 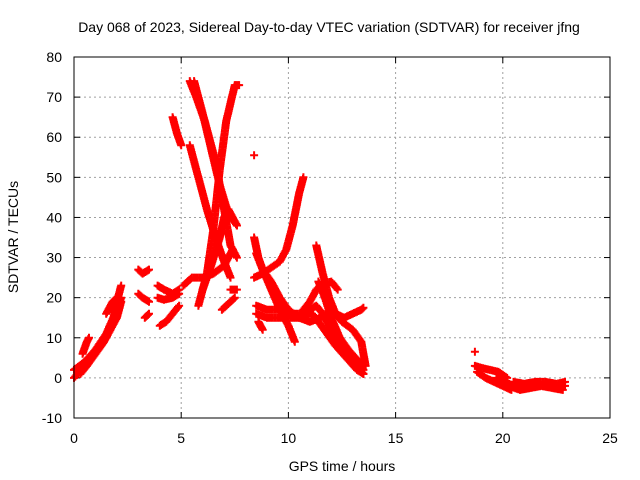 I want to click on x-tick-label: 0, so click(x=74, y=438).